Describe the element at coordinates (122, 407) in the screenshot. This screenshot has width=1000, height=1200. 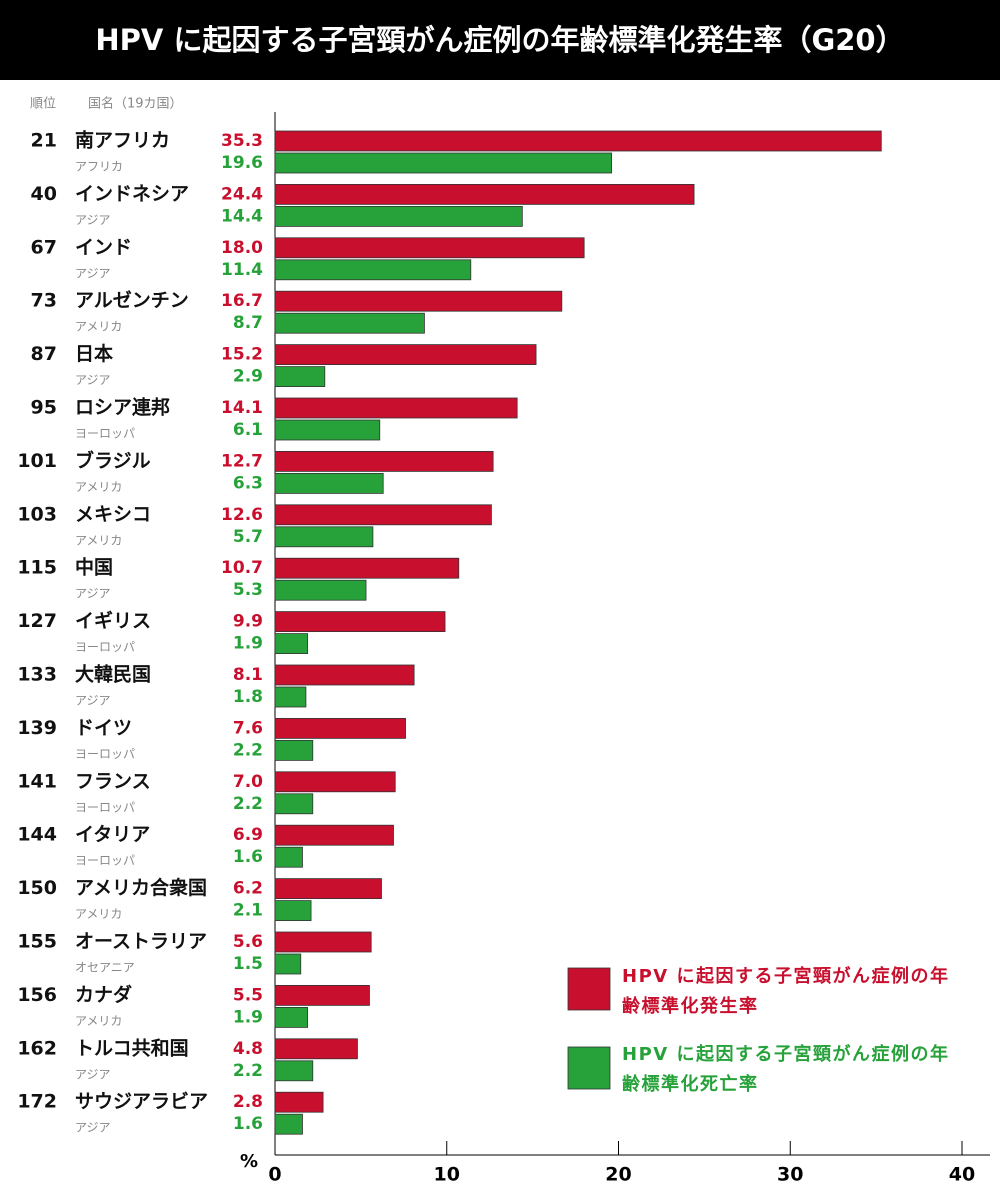
I see `country-name: ロシア連邦` at that location.